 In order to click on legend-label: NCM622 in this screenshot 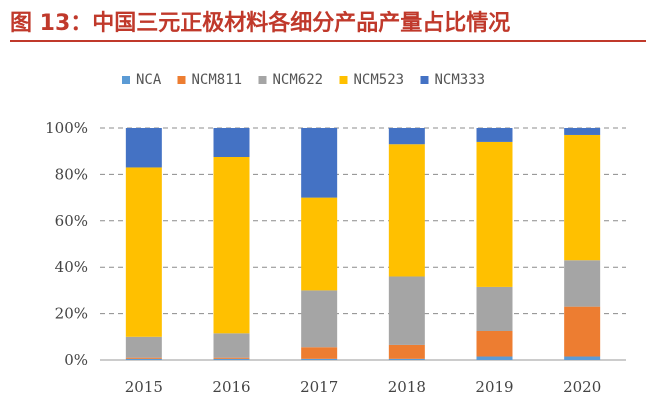, I will do `click(298, 80)`.